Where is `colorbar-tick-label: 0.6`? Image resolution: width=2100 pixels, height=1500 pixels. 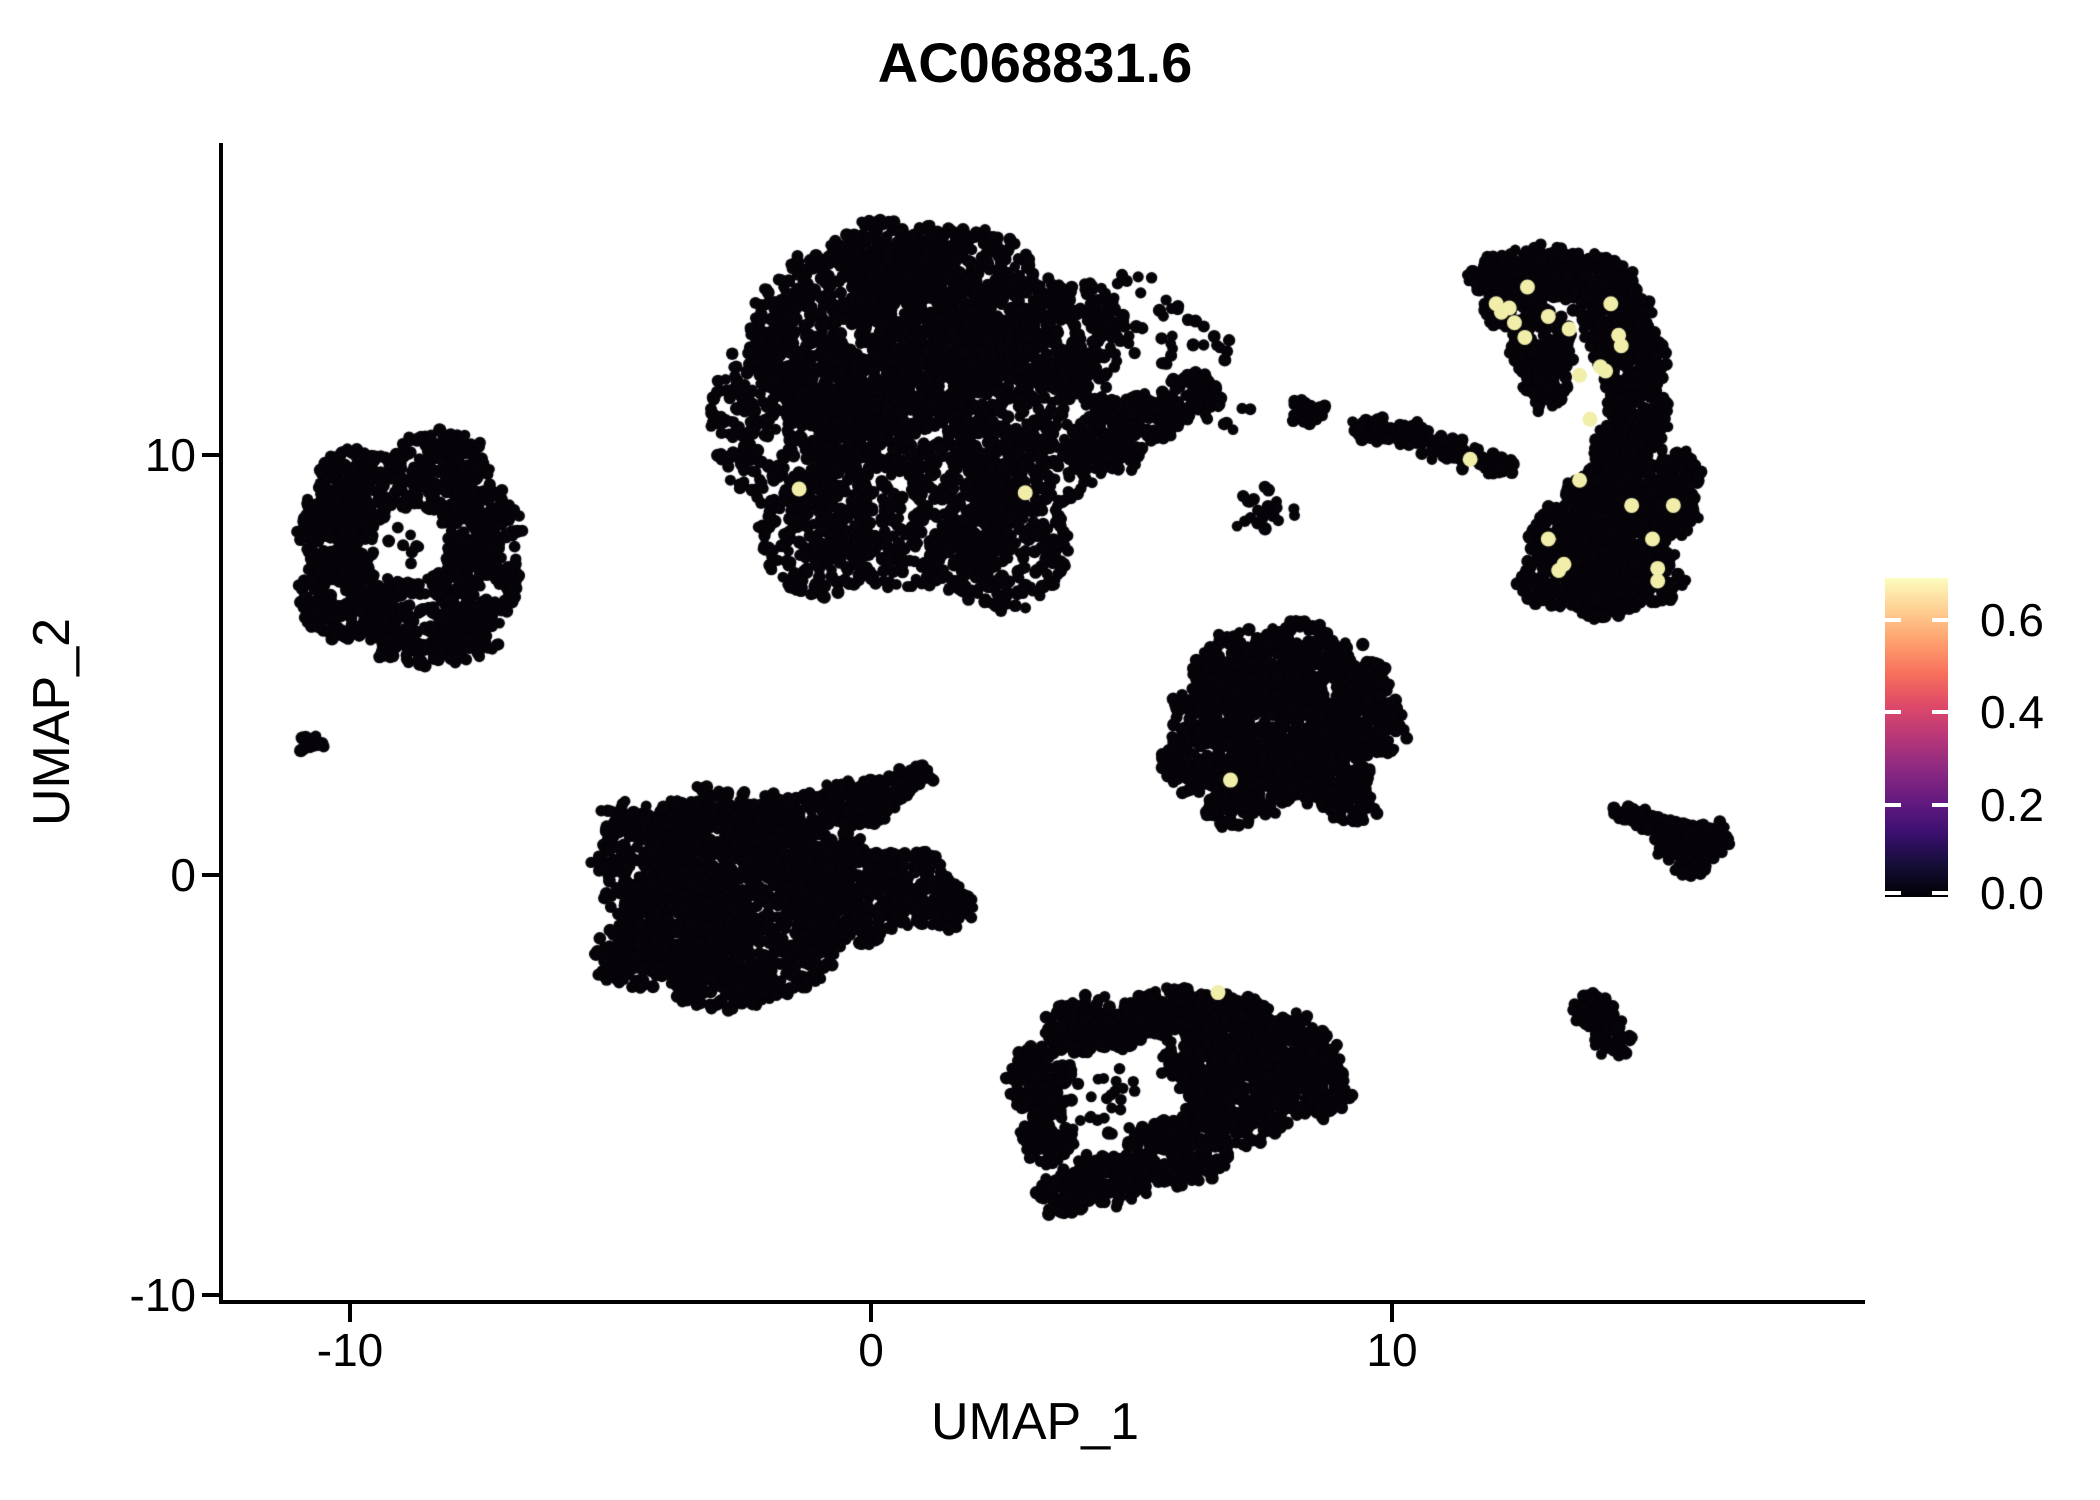
colorbar-tick-label: 0.6 is located at coordinates (2012, 620).